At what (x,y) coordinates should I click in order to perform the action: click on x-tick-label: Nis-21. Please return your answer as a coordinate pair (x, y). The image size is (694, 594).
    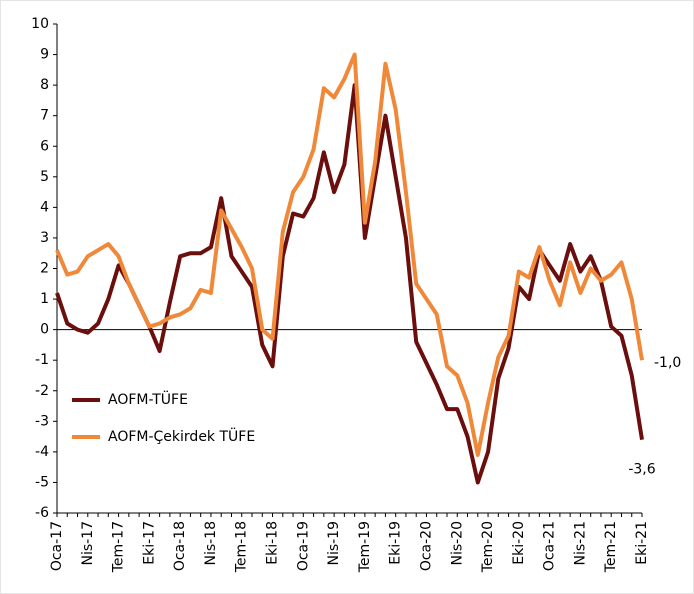
    Looking at the image, I should click on (580, 543).